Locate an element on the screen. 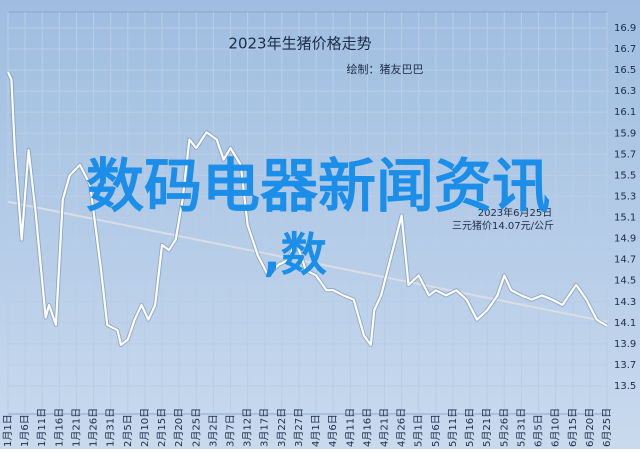 The width and height of the screenshot is (640, 453). x-tick-label: 5月1日 is located at coordinates (419, 430).